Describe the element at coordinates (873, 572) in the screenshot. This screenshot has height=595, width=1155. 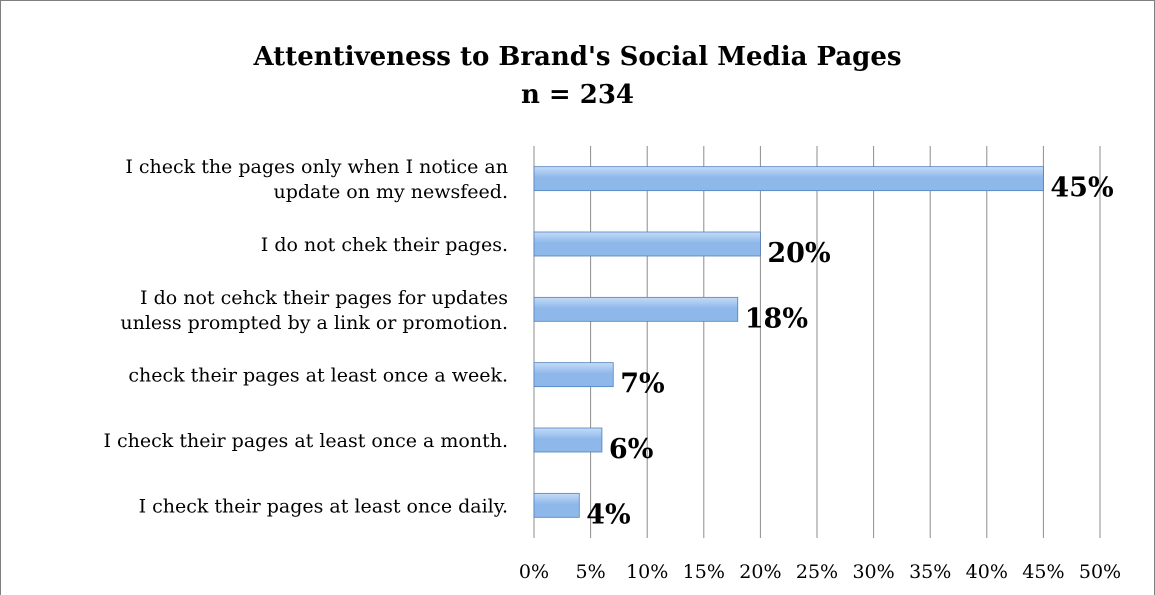
I see `x-tick-label: 30%` at that location.